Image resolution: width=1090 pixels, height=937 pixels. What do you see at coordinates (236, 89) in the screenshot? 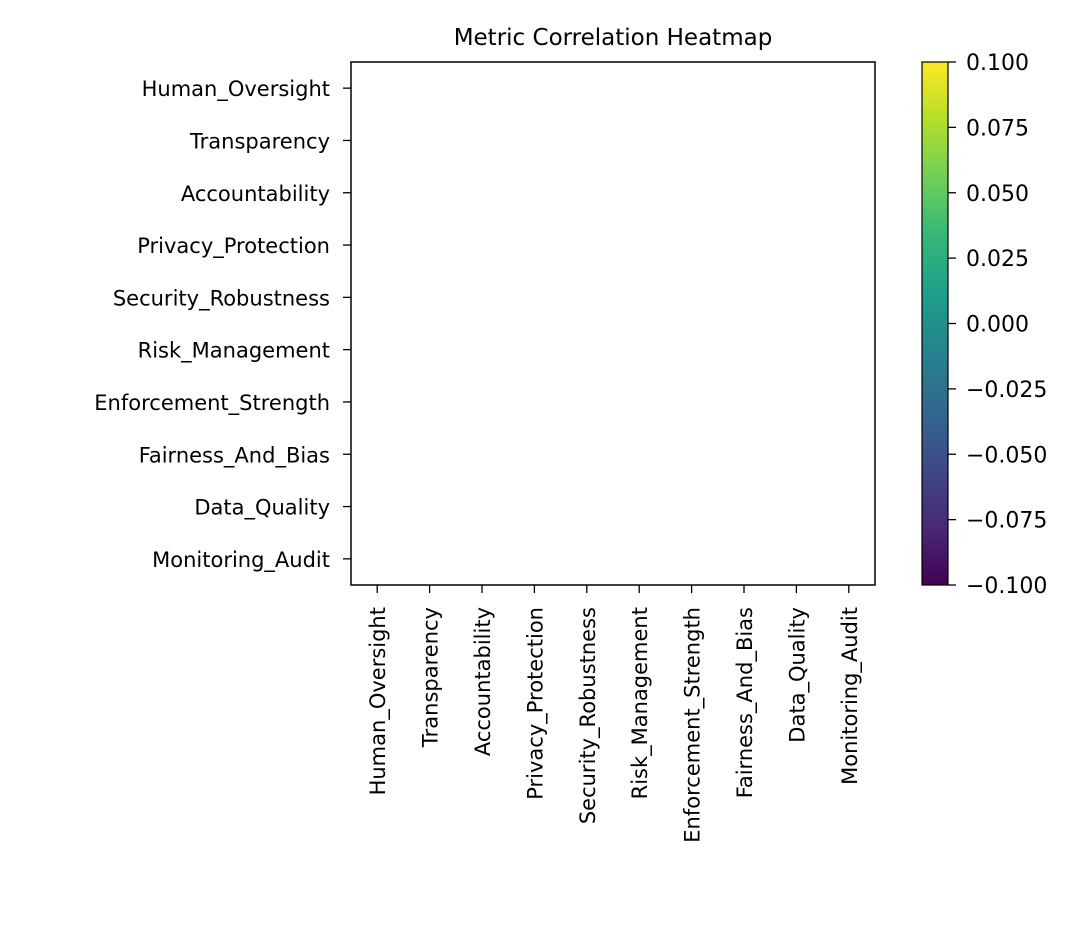
I see `y-tick-label: Human_Oversight` at bounding box center [236, 89].